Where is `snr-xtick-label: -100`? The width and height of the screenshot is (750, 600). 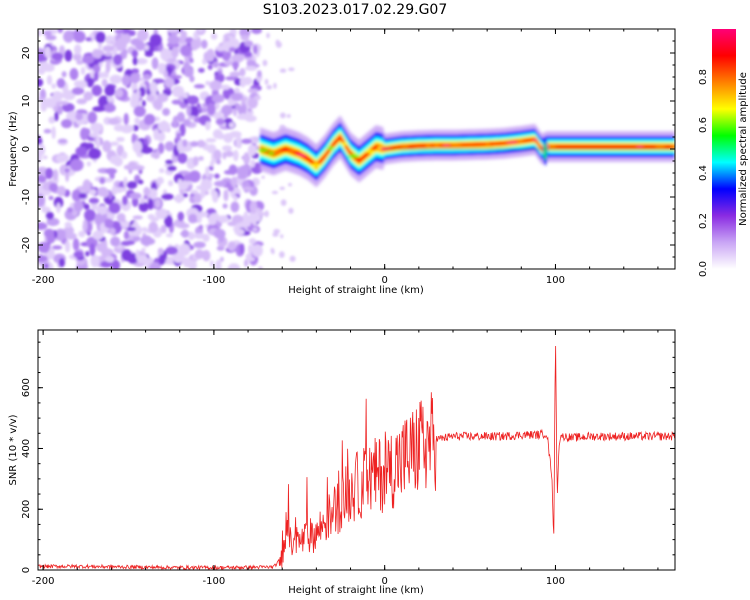
snr-xtick-label: -100 is located at coordinates (214, 581).